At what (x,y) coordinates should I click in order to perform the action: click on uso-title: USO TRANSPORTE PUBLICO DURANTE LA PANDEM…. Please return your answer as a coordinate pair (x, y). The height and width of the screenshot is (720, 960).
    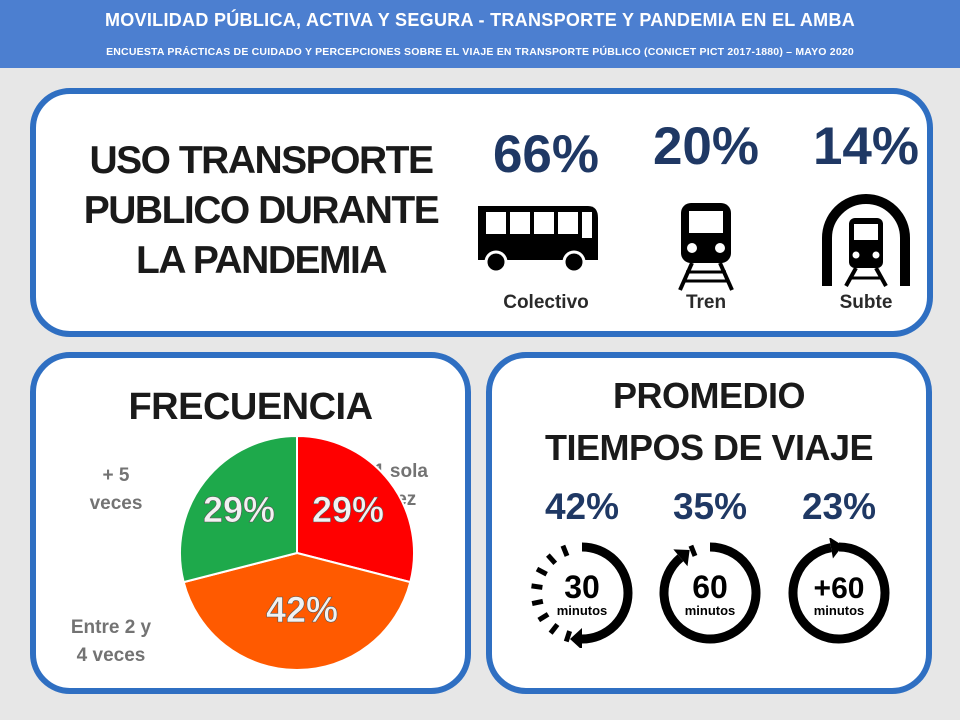
    Looking at the image, I should click on (261, 211).